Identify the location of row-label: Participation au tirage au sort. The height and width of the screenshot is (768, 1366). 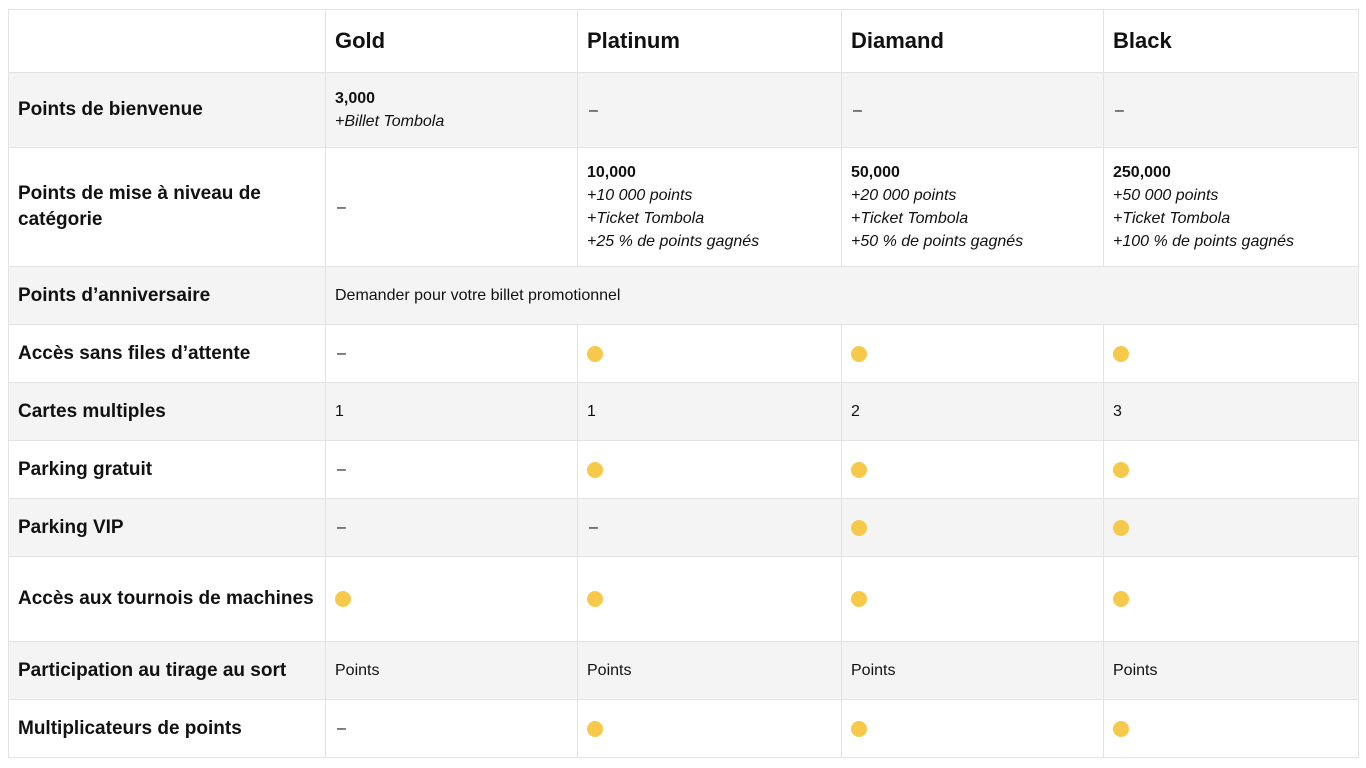
(167, 670).